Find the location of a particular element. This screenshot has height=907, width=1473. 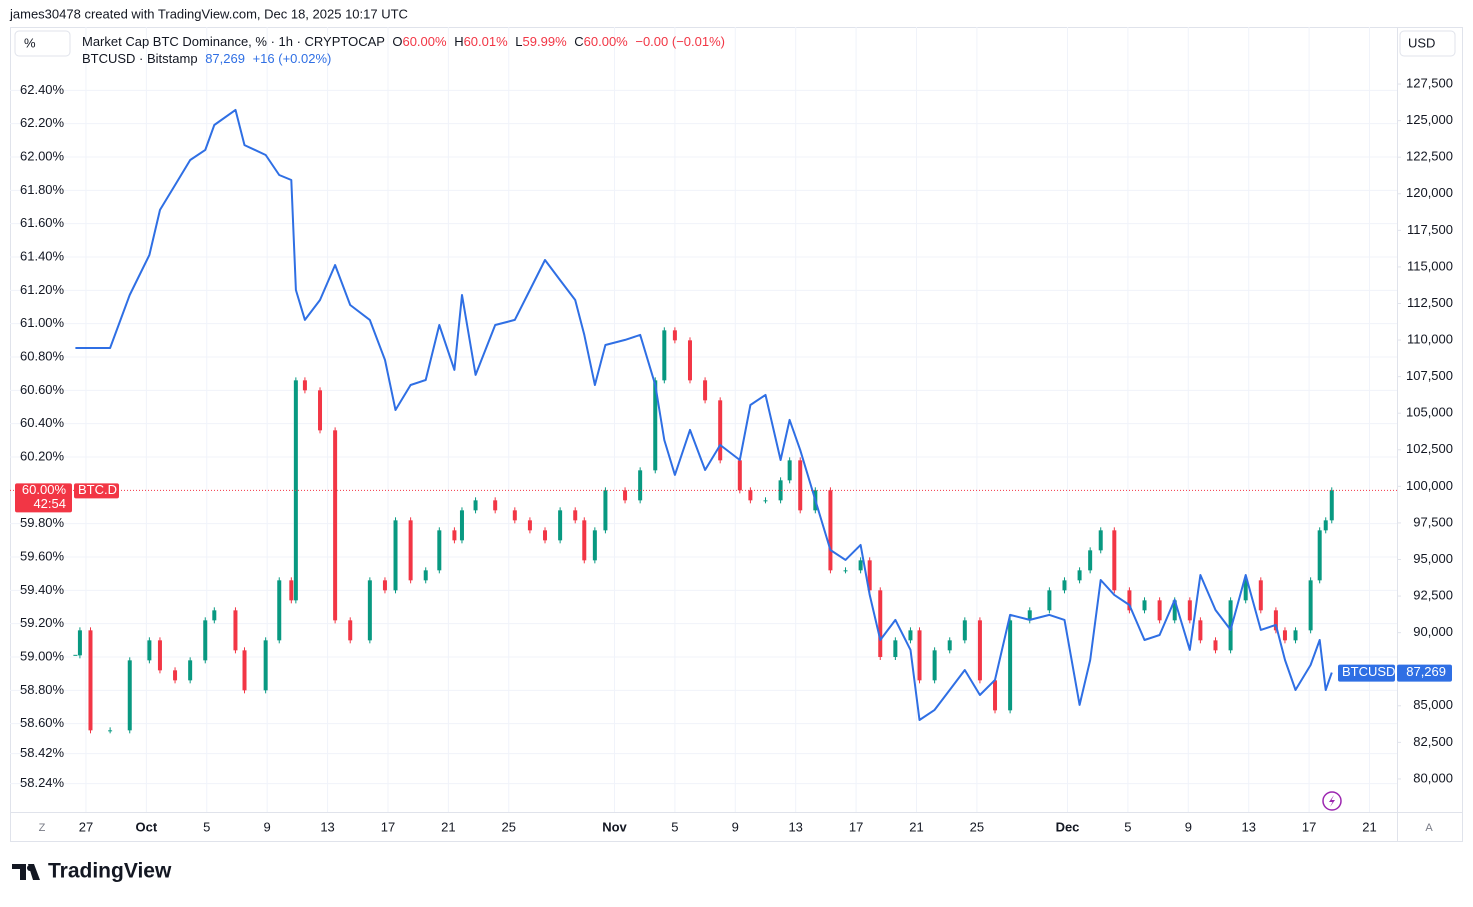

a-label: A is located at coordinates (1429, 828).